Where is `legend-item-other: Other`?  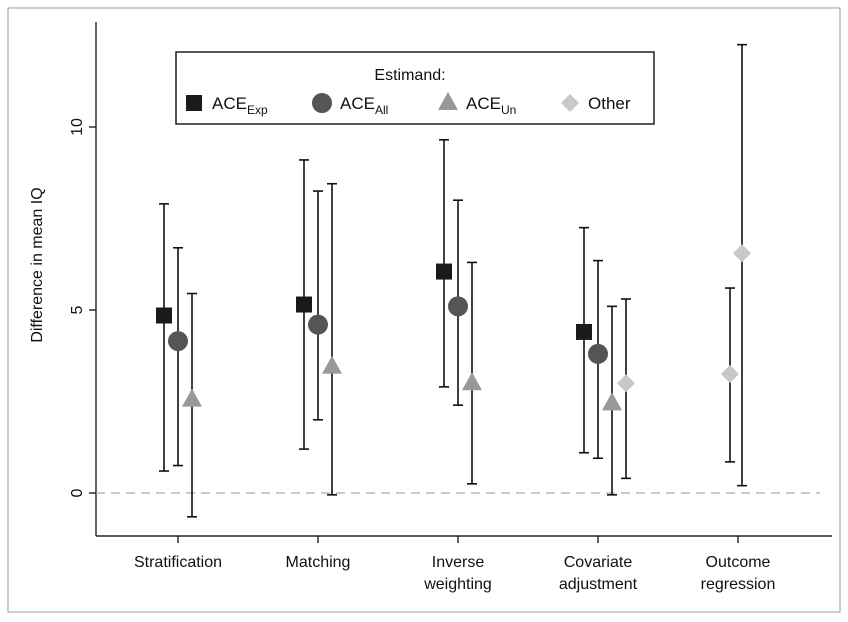 legend-item-other: Other is located at coordinates (596, 103).